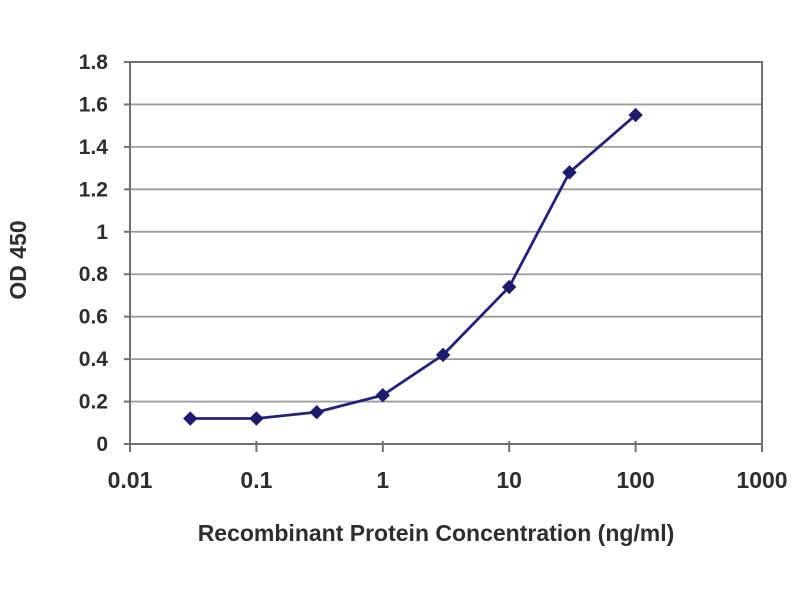  What do you see at coordinates (102, 232) in the screenshot?
I see `y-tick-label: 1` at bounding box center [102, 232].